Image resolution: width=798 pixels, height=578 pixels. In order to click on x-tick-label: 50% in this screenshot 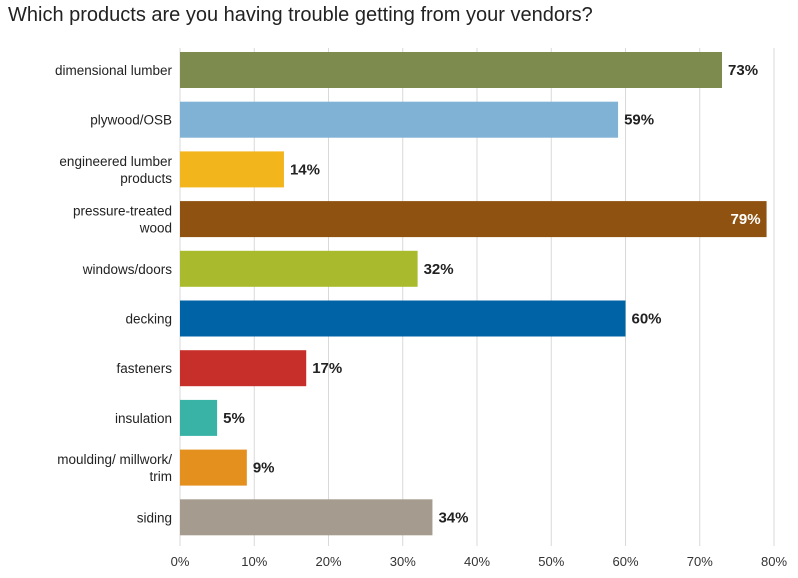, I will do `click(551, 561)`.